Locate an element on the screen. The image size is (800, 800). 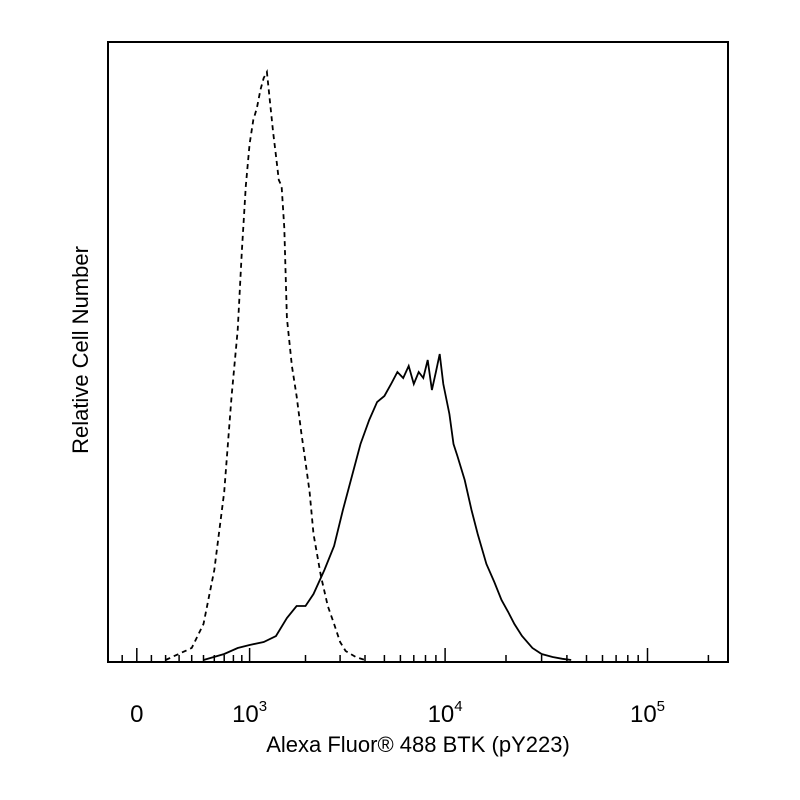
x-axis-ticks is located at coordinates (408, 655).